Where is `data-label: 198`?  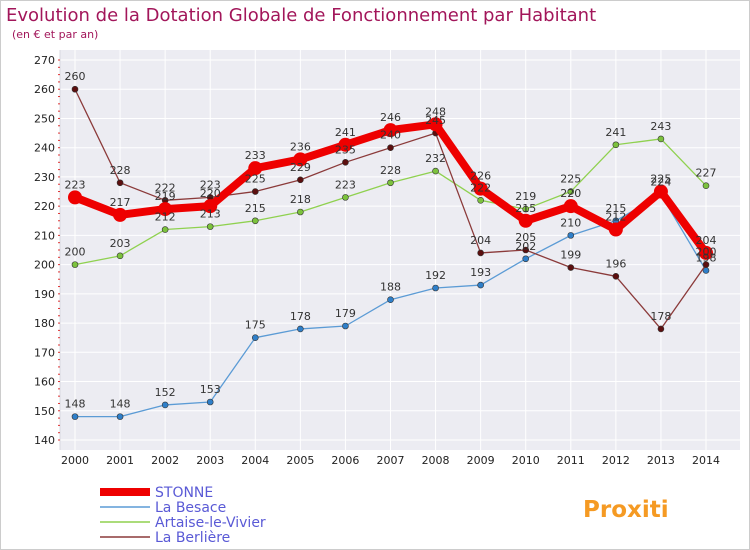
data-label: 198 is located at coordinates (706, 257).